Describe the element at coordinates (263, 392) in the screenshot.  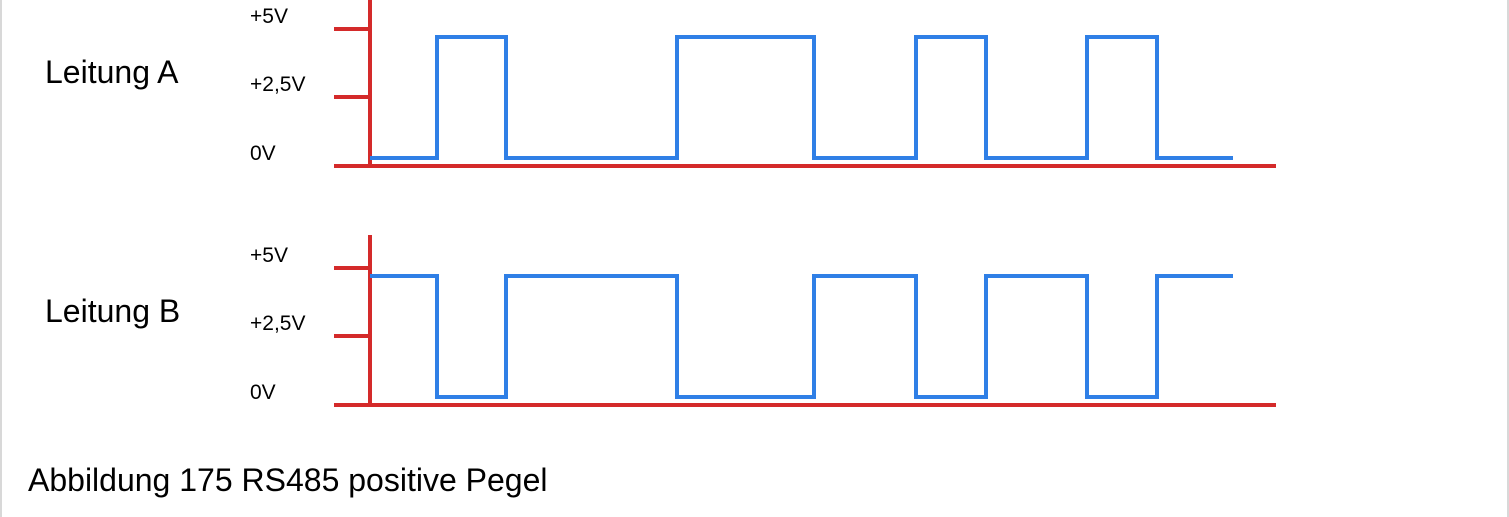
I see `y-tick-label-b-0: 0V` at that location.